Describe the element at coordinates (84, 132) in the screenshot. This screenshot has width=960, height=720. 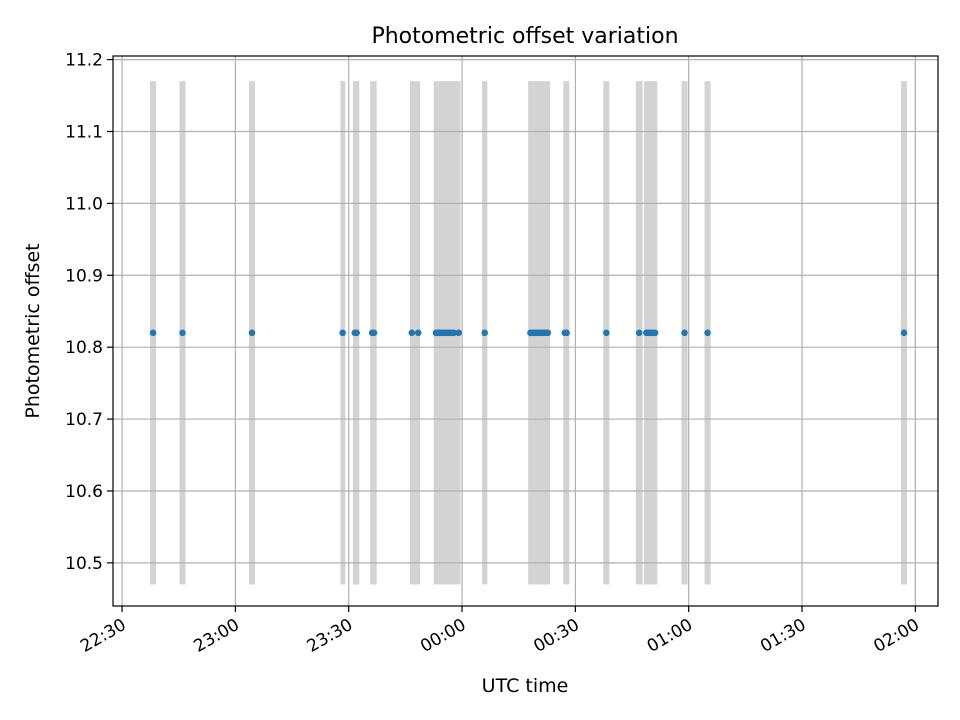
I see `y-tick-label: 11.1` at that location.